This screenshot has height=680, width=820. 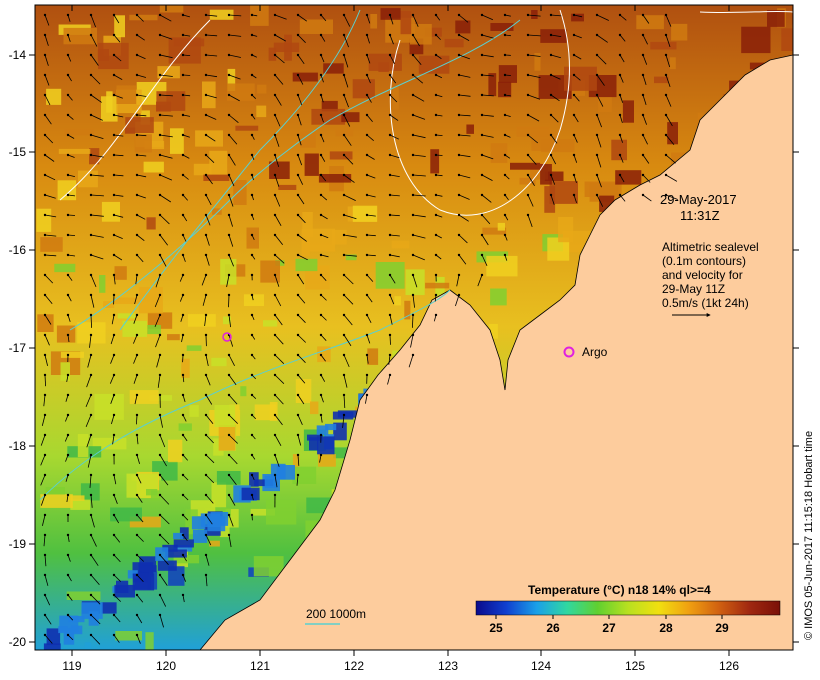 I want to click on lat-tick-label: -14, so click(x=18, y=55).